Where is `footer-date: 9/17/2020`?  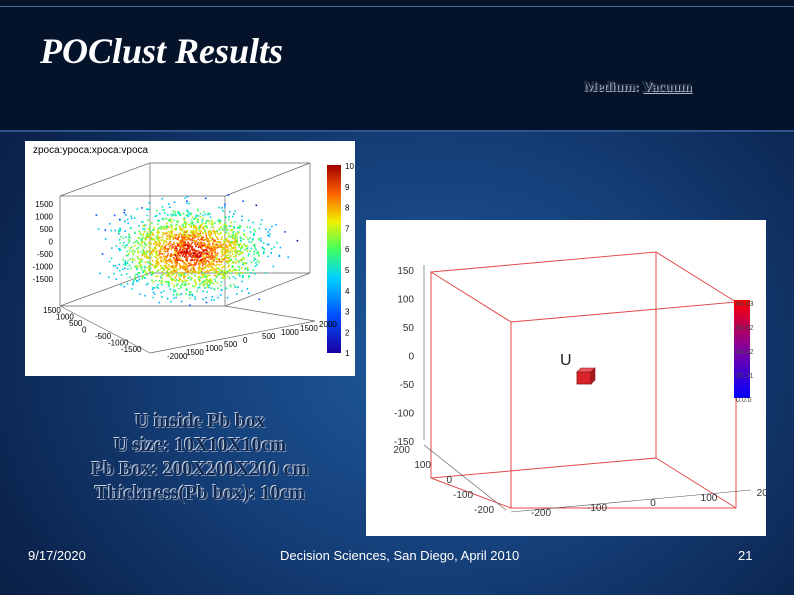
footer-date: 9/17/2020 is located at coordinates (57, 555).